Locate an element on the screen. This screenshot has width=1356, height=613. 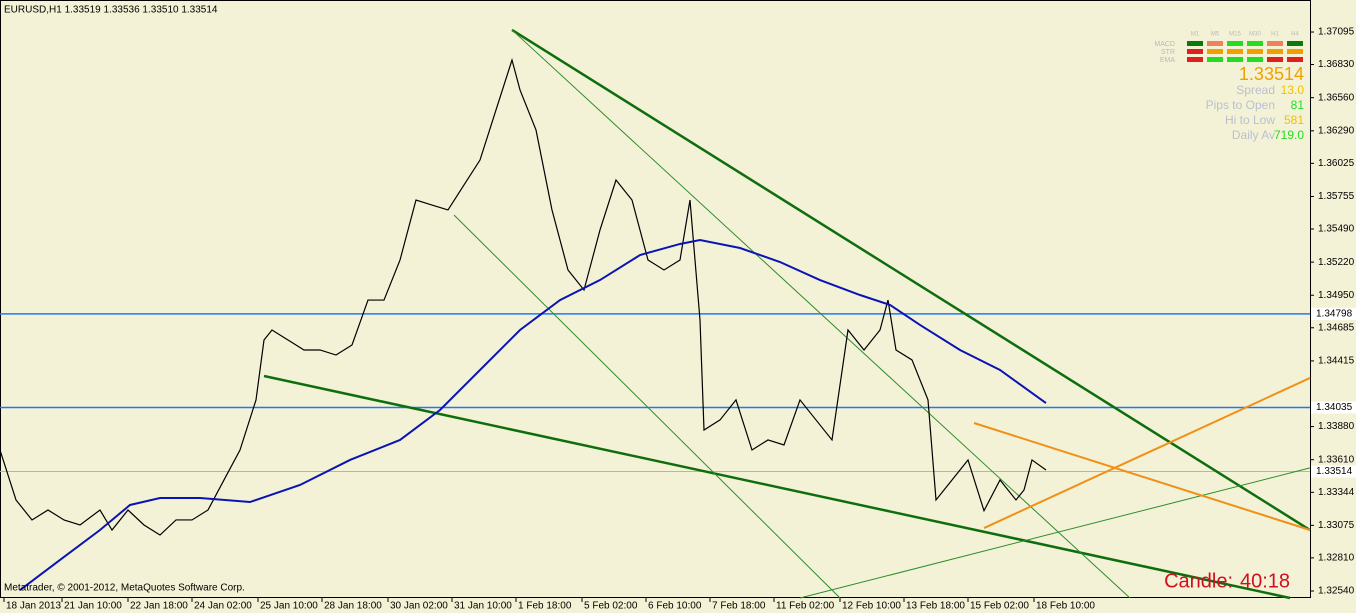
x-tick-label: 11 Feb 02:00 is located at coordinates (805, 606).